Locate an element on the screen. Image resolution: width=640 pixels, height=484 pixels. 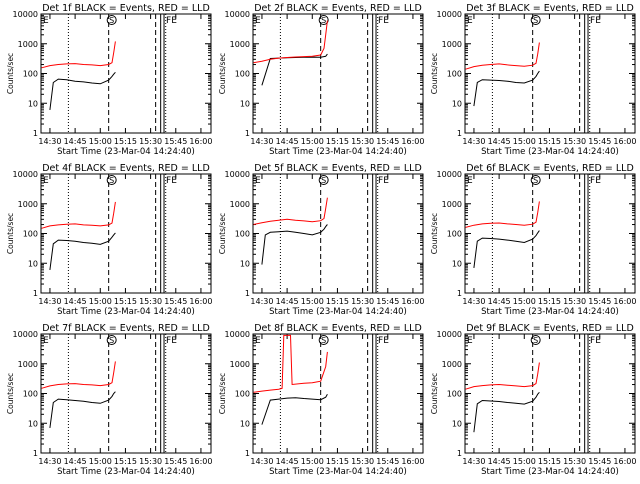
panel-title: Det 4f BLACK = Events, RED = LLD is located at coordinates (126, 168).